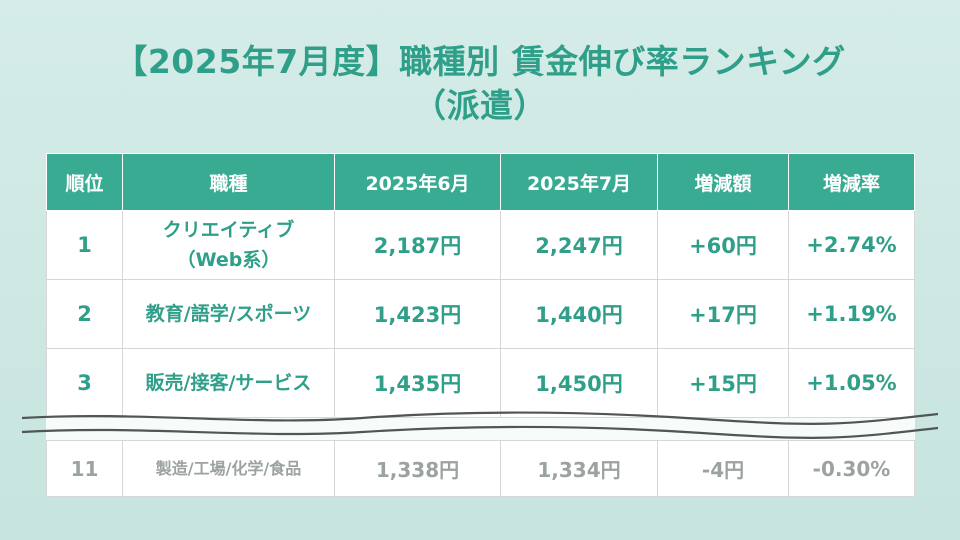  I want to click on june-wage-cell: 1,338円, so click(417, 468).